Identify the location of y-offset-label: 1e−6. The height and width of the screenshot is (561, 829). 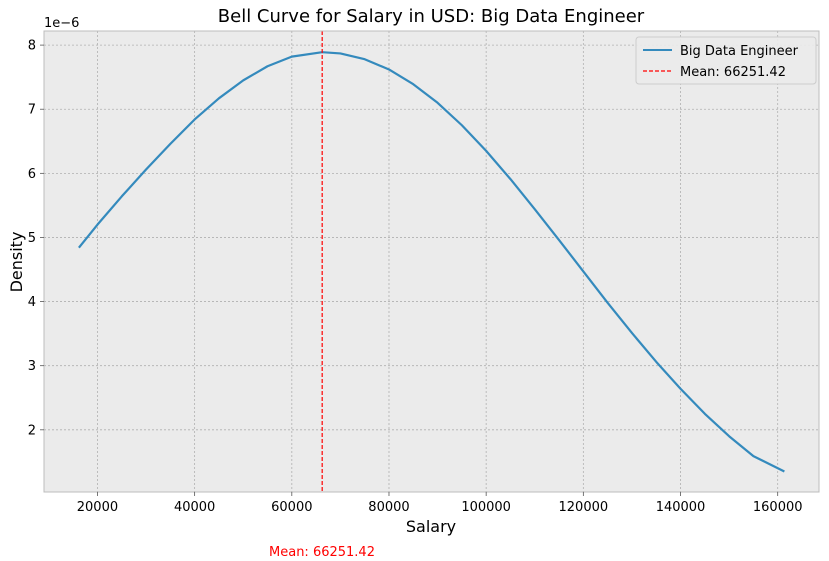
(61, 23).